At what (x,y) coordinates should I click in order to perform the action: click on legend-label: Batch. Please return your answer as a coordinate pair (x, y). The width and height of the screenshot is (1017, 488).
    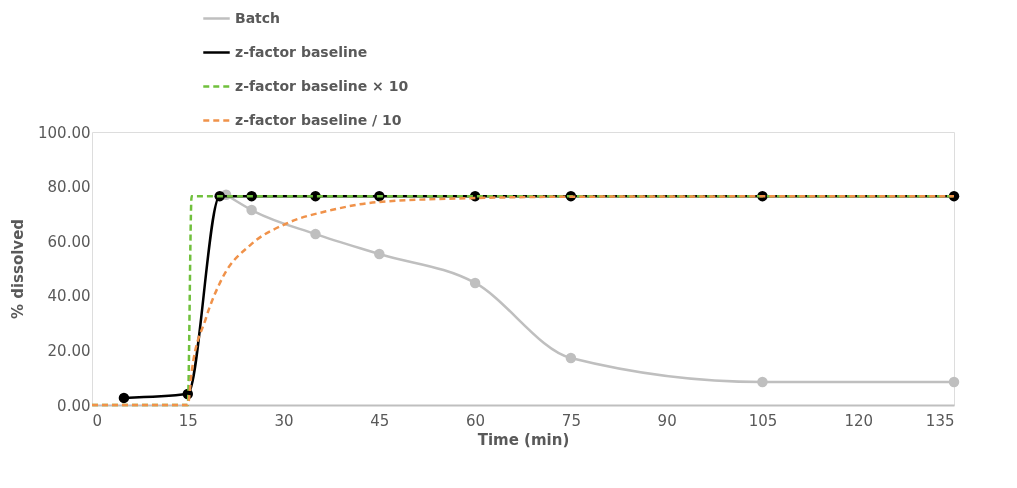
    Looking at the image, I should click on (258, 17).